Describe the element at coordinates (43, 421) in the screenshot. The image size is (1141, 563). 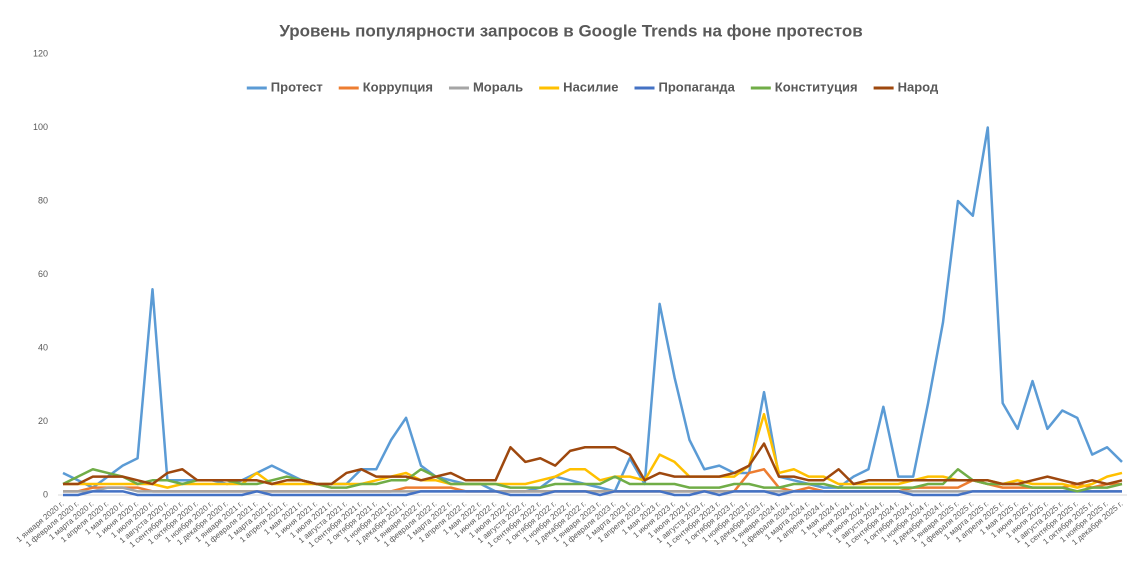
I see `y-tick-label: 20` at that location.